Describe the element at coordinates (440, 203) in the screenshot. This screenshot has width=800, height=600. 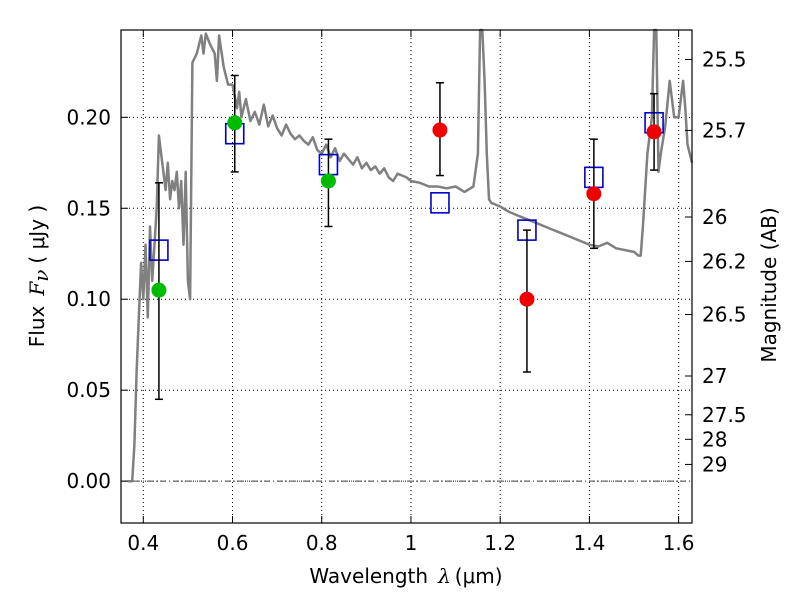
I see `model-photometry-square` at that location.